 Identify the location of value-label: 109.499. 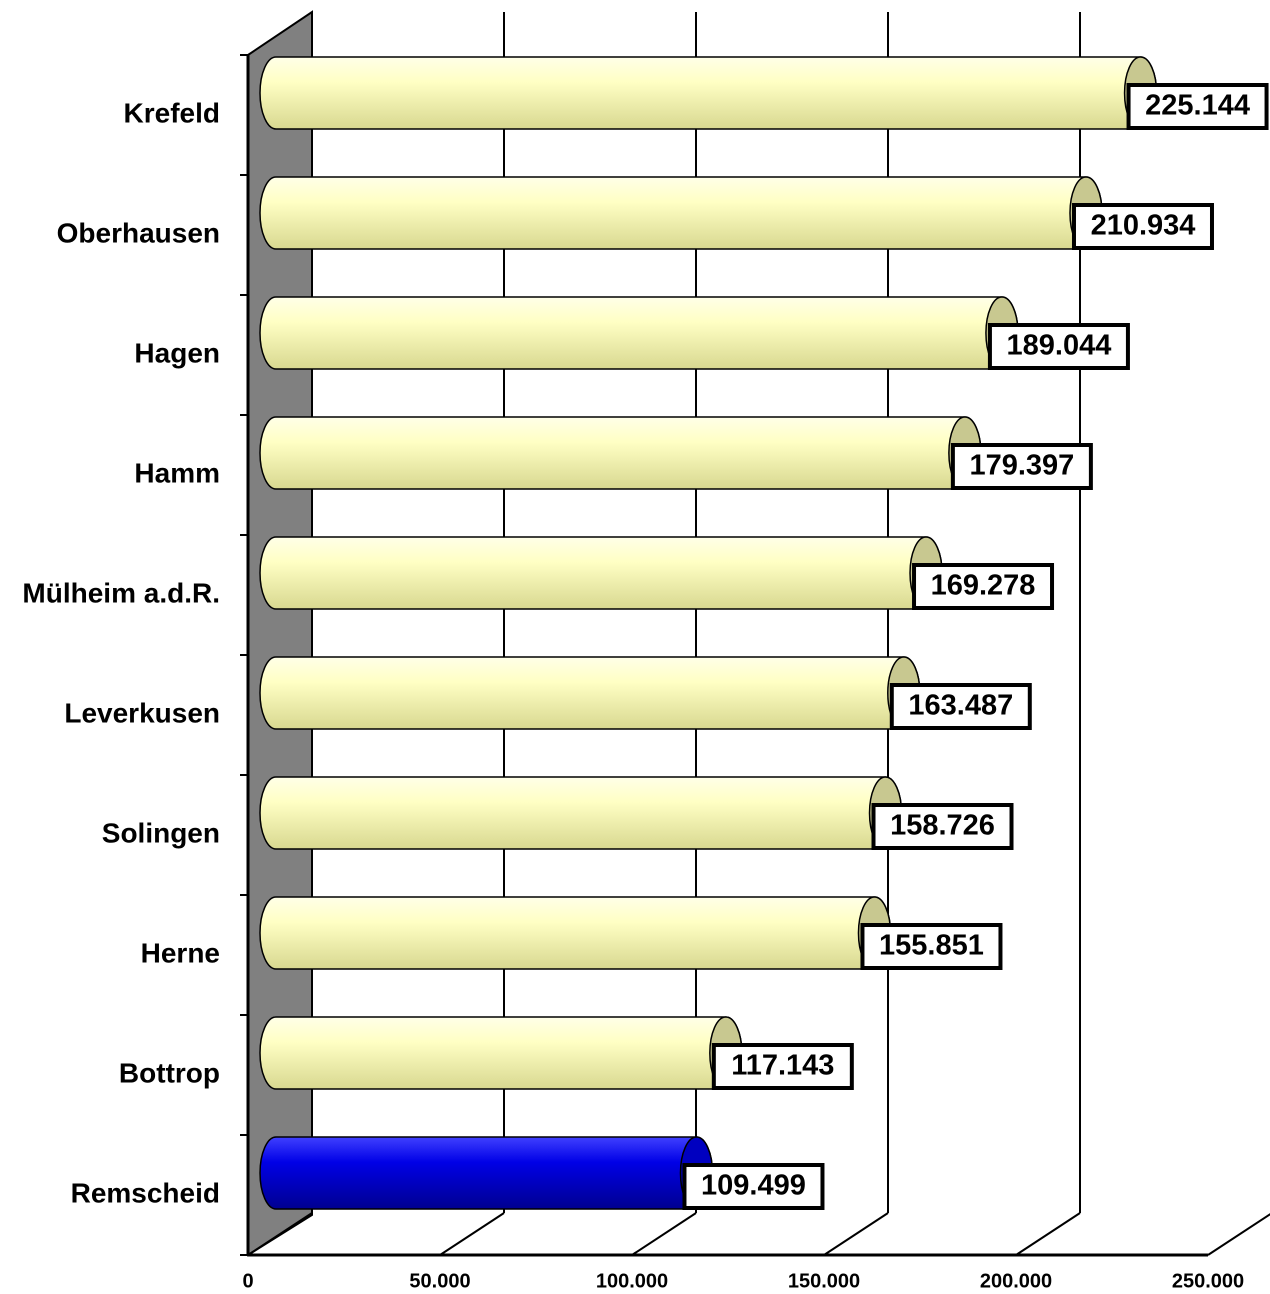
(753, 1186).